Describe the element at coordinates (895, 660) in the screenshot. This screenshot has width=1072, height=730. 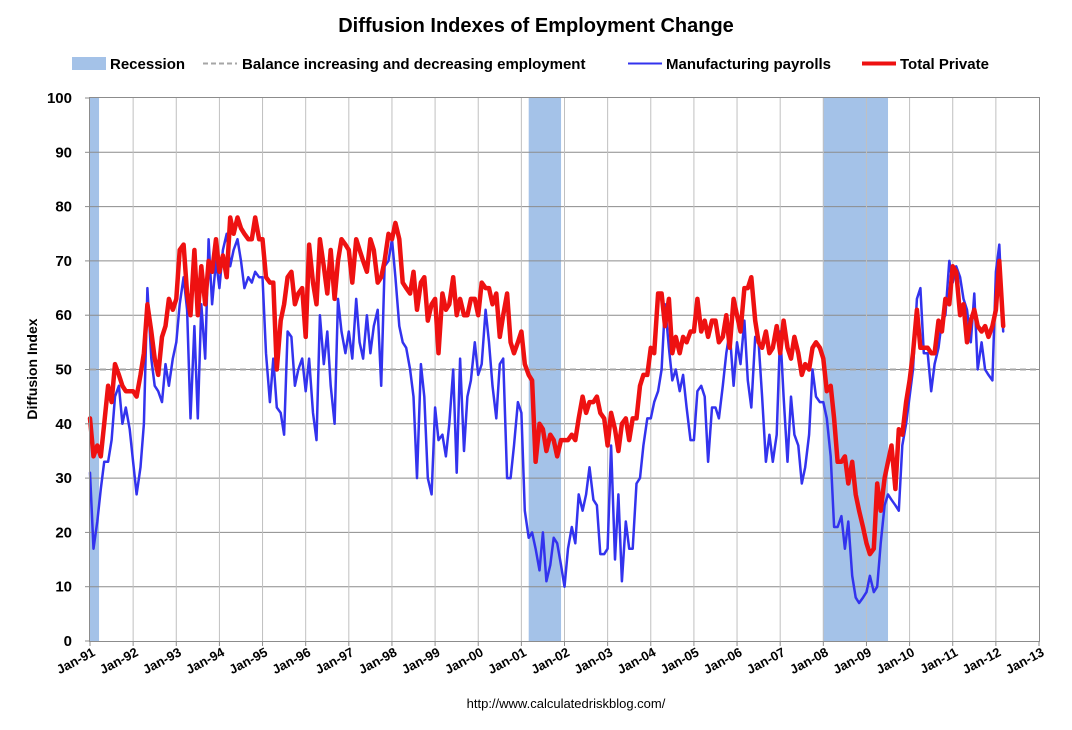
I see `x-tick-label: Jan-10` at that location.